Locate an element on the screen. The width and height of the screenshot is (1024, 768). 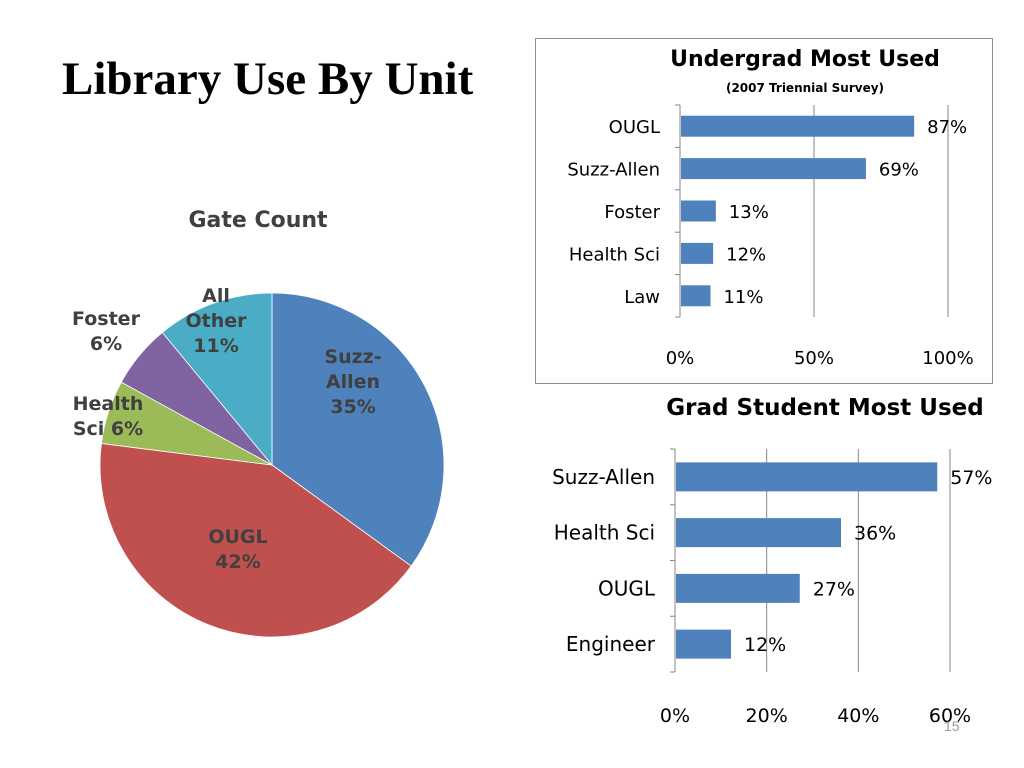
pie-slice-label: Suzz- is located at coordinates (352, 357).